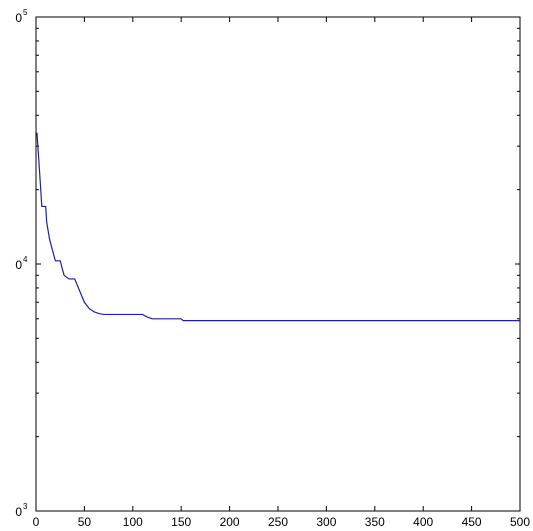 Image resolution: width=533 pixels, height=531 pixels. Describe the element at coordinates (25, 506) in the screenshot. I see `y-tick-label-exponent: 3` at that location.